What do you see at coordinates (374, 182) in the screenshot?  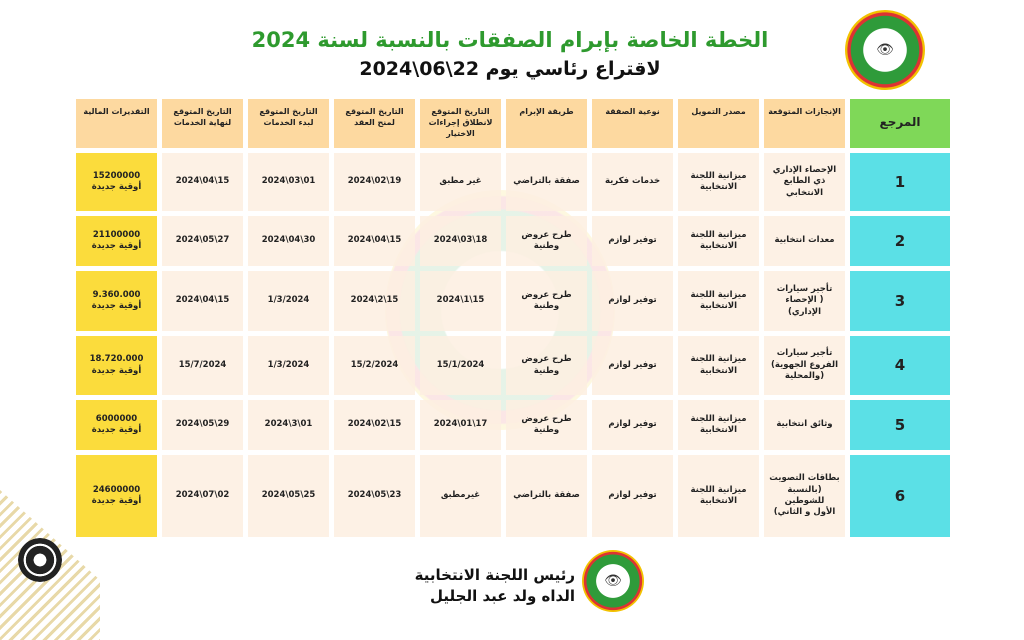 I see `table-cell: 19\02\2024` at bounding box center [374, 182].